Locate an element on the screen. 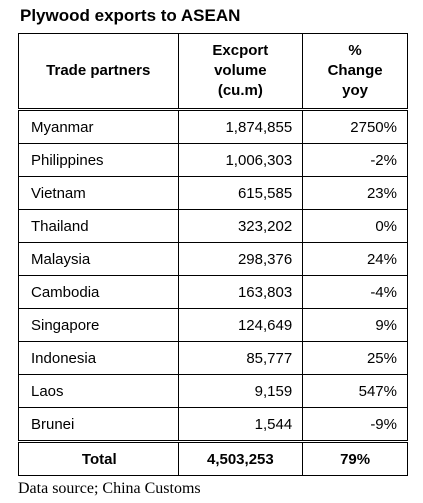  data-row: Brunei 1,544 -9% is located at coordinates (213, 424).